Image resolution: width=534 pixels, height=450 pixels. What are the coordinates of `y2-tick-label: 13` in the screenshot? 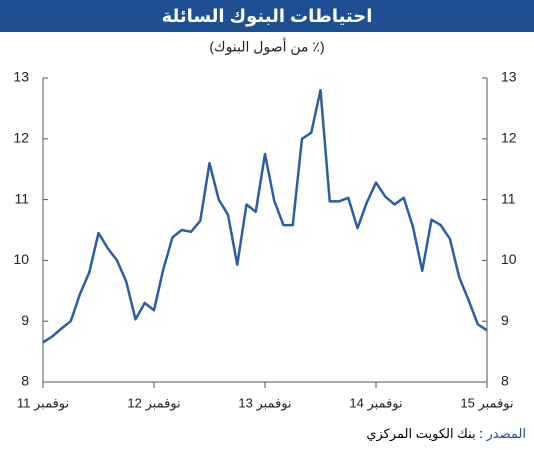 It's located at (509, 77).